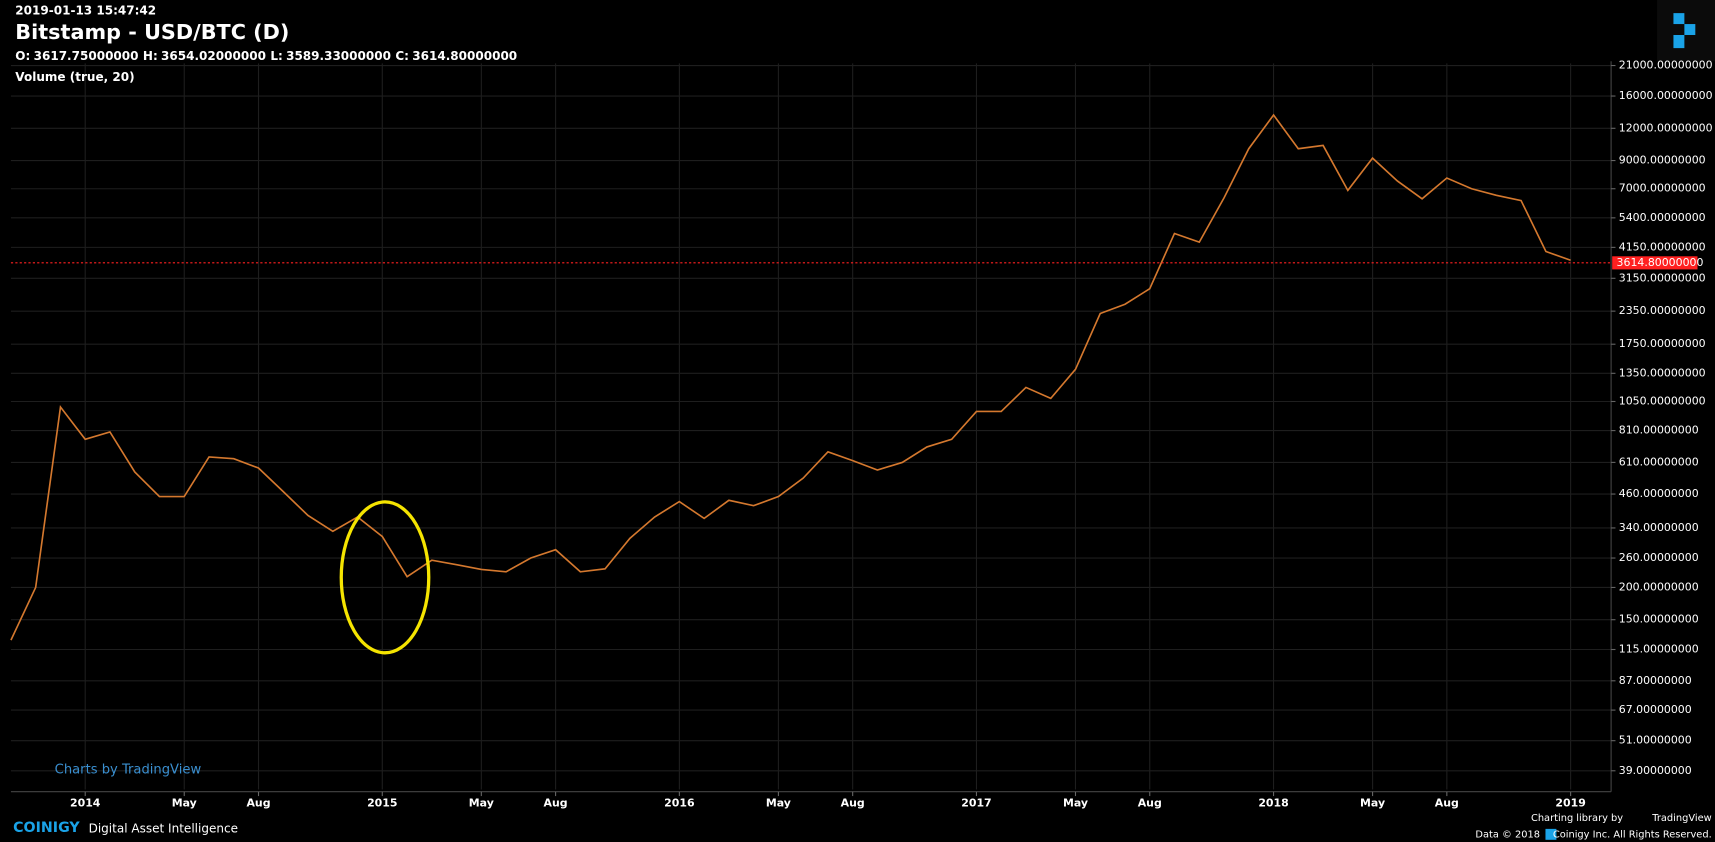 This screenshot has height=842, width=1715. Describe the element at coordinates (85, 803) in the screenshot. I see `x-tick-label: 2014` at that location.